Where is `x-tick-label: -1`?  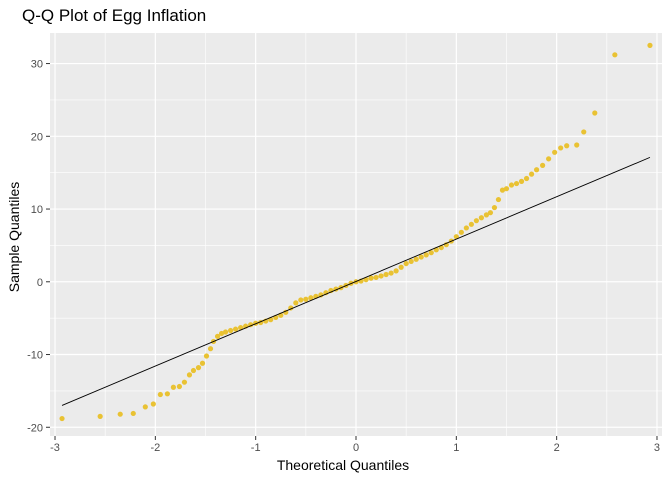 x-tick-label: -1 is located at coordinates (256, 448).